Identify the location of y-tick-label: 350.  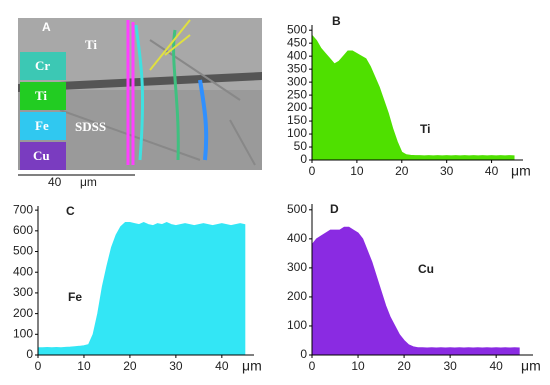
(297, 68).